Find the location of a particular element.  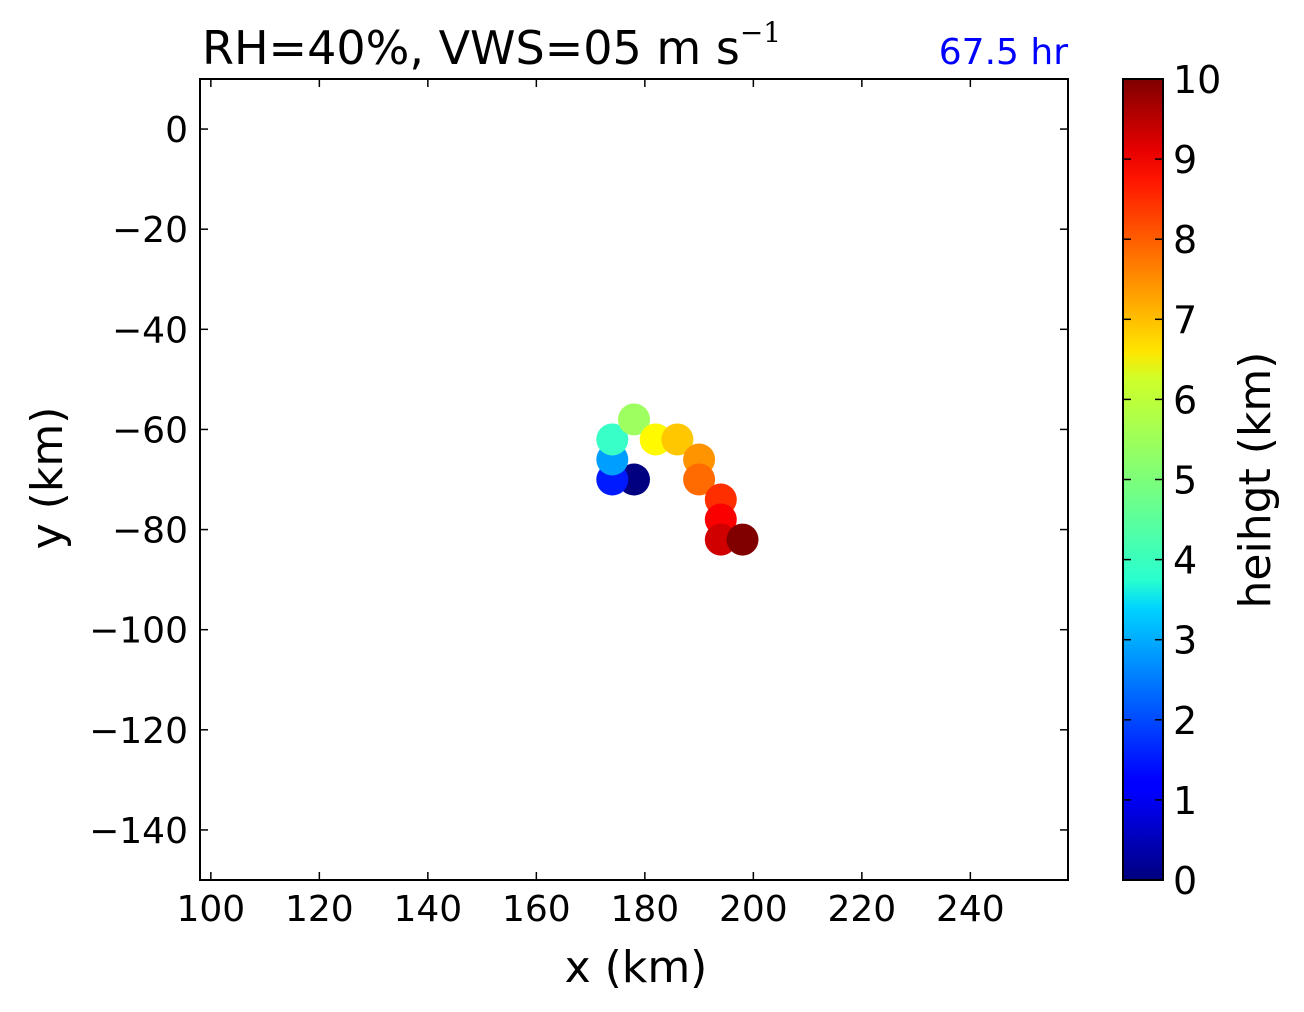

colorbar-tick-label: 10 is located at coordinates (1197, 80).